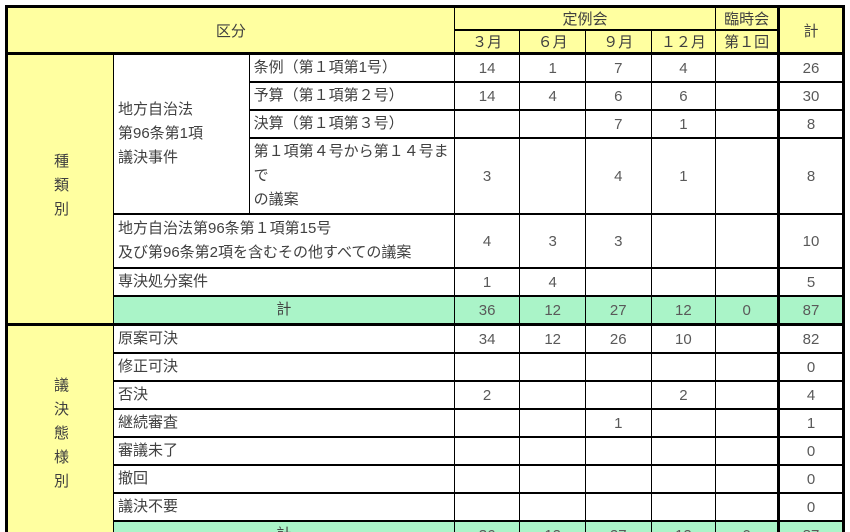  What do you see at coordinates (811, 241) in the screenshot?
I see `total-value-cell: 10` at bounding box center [811, 241].